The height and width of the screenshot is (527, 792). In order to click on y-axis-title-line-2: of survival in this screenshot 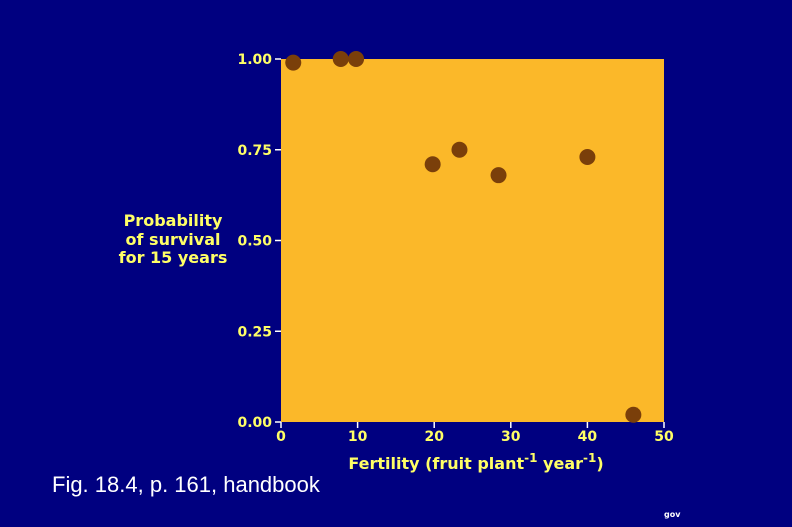, I will do `click(173, 239)`.